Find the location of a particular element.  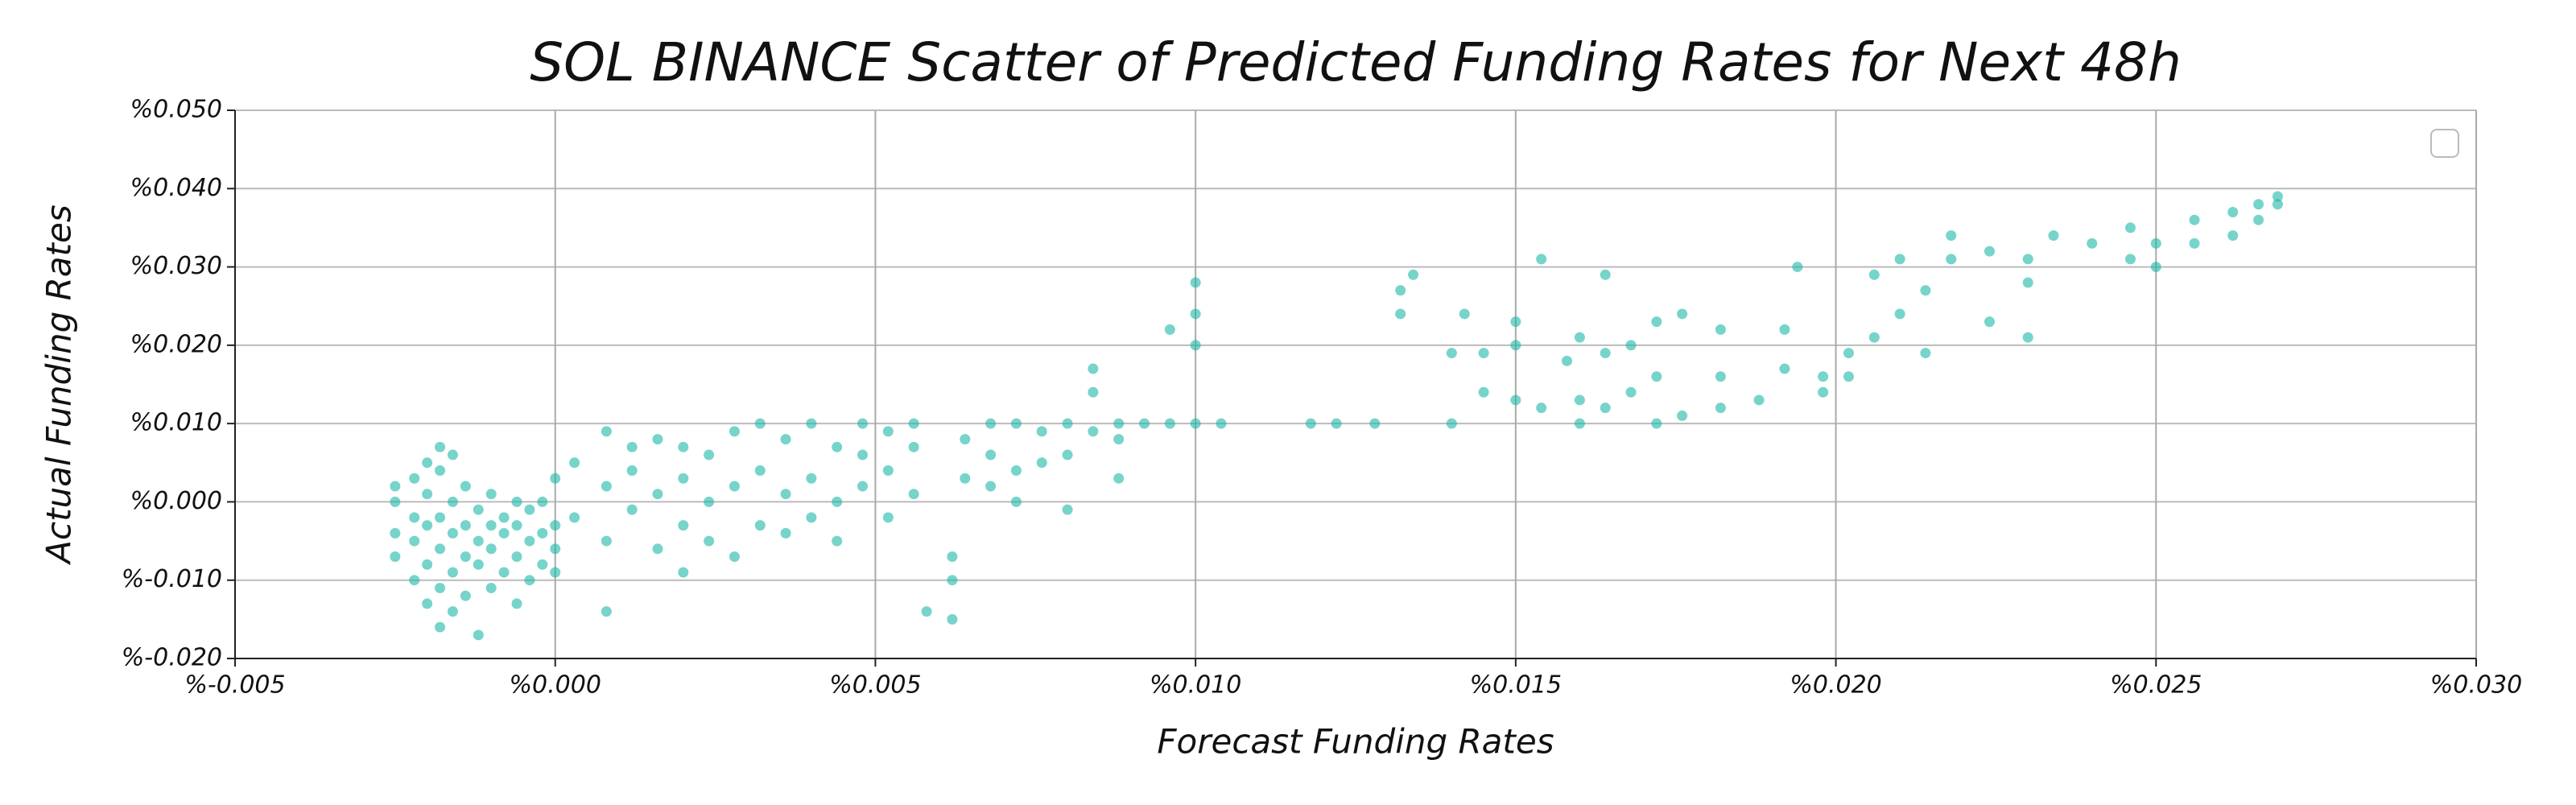

x-tick-label: %0.020 is located at coordinates (1835, 685).